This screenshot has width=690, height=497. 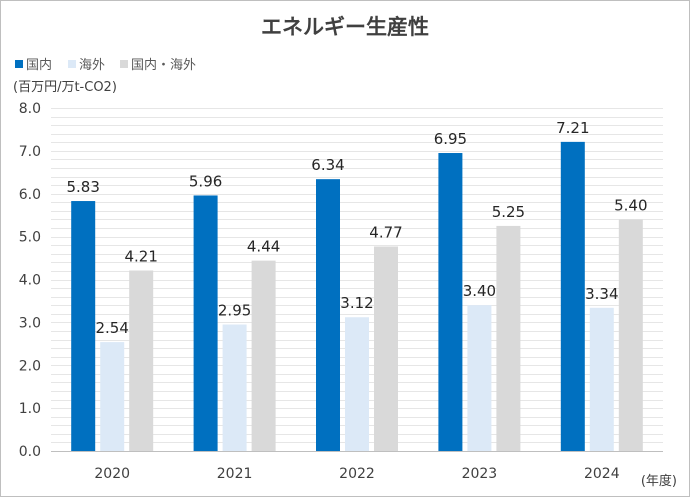 I want to click on y-tick-label: 6.0, so click(x=30, y=195).